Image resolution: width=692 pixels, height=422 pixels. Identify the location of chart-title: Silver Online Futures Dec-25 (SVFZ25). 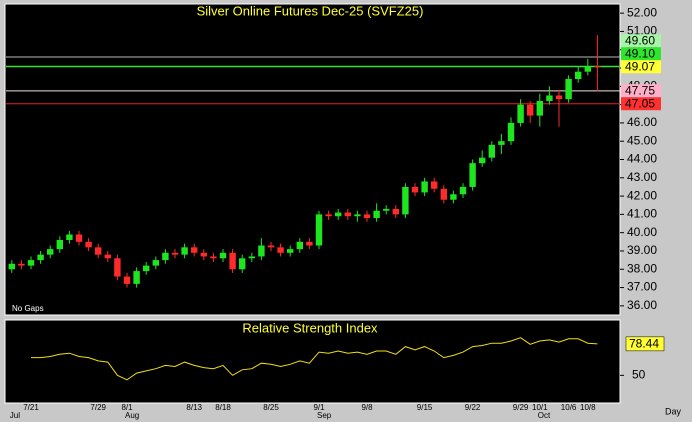
(310, 10).